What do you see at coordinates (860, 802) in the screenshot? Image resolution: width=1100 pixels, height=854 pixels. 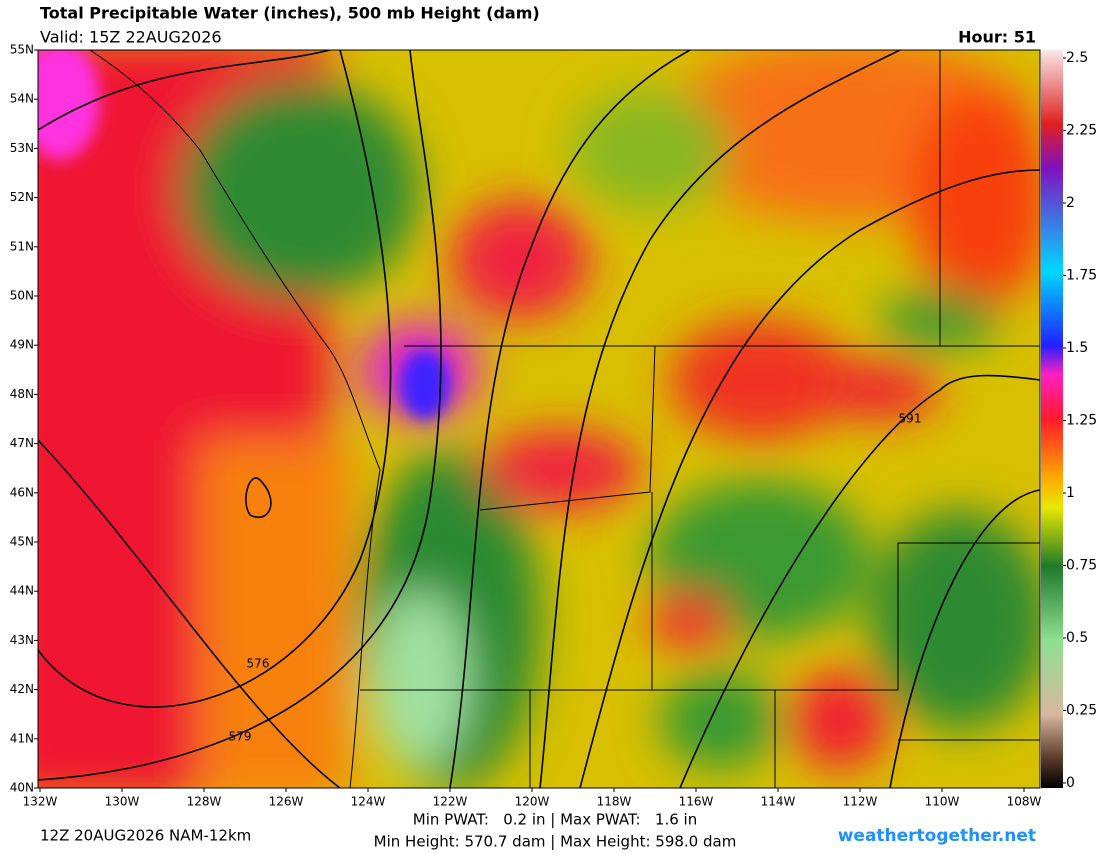 I see `lon-label: 112W` at bounding box center [860, 802].